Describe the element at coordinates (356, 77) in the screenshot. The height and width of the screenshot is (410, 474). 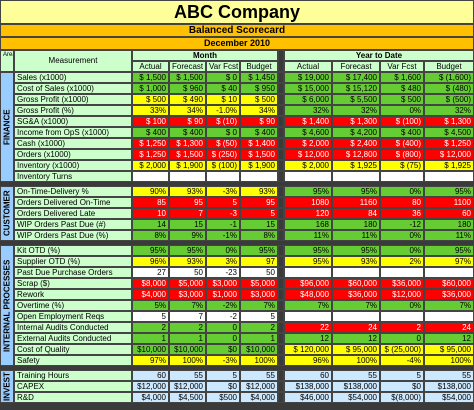
I see `ytd-value: $ 17,400` at that location.